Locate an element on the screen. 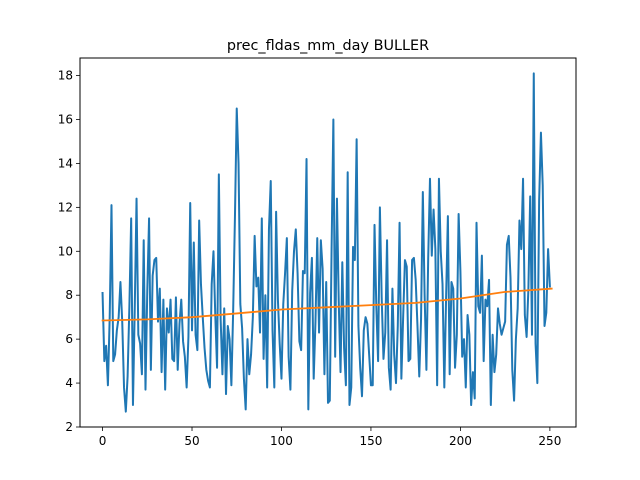 The width and height of the screenshot is (640, 480). y-tick-label: 4 is located at coordinates (69, 383).